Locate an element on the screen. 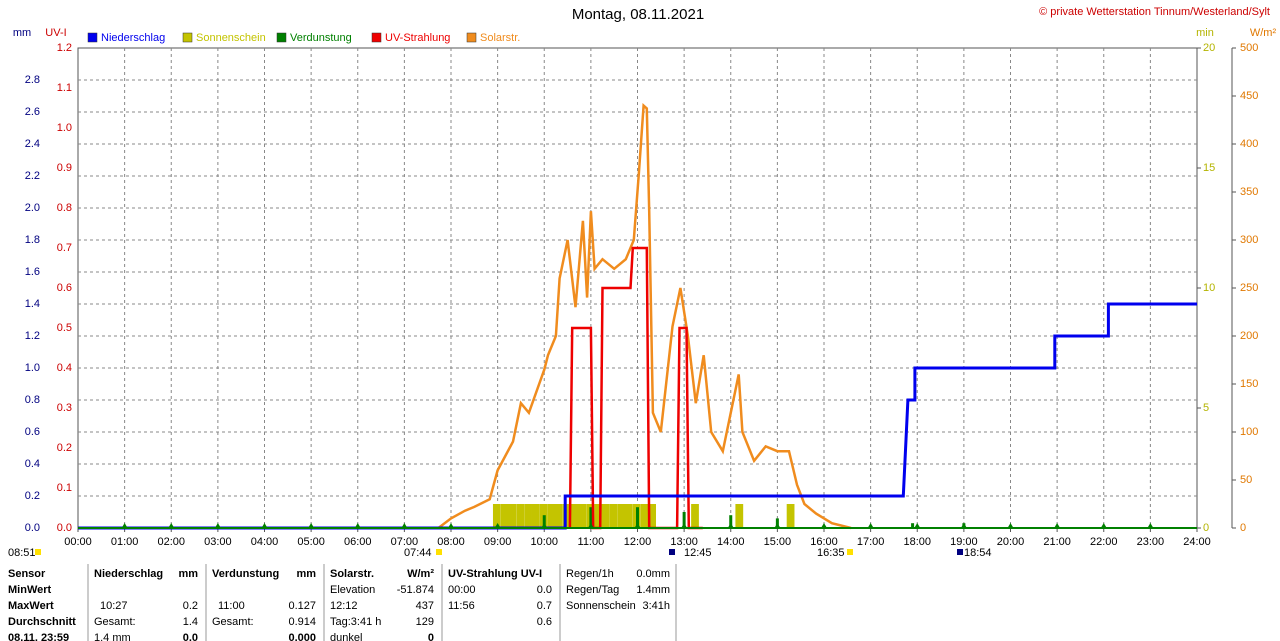 The width and height of the screenshot is (1280, 641). x-tick-label: 10:00 is located at coordinates (544, 542).